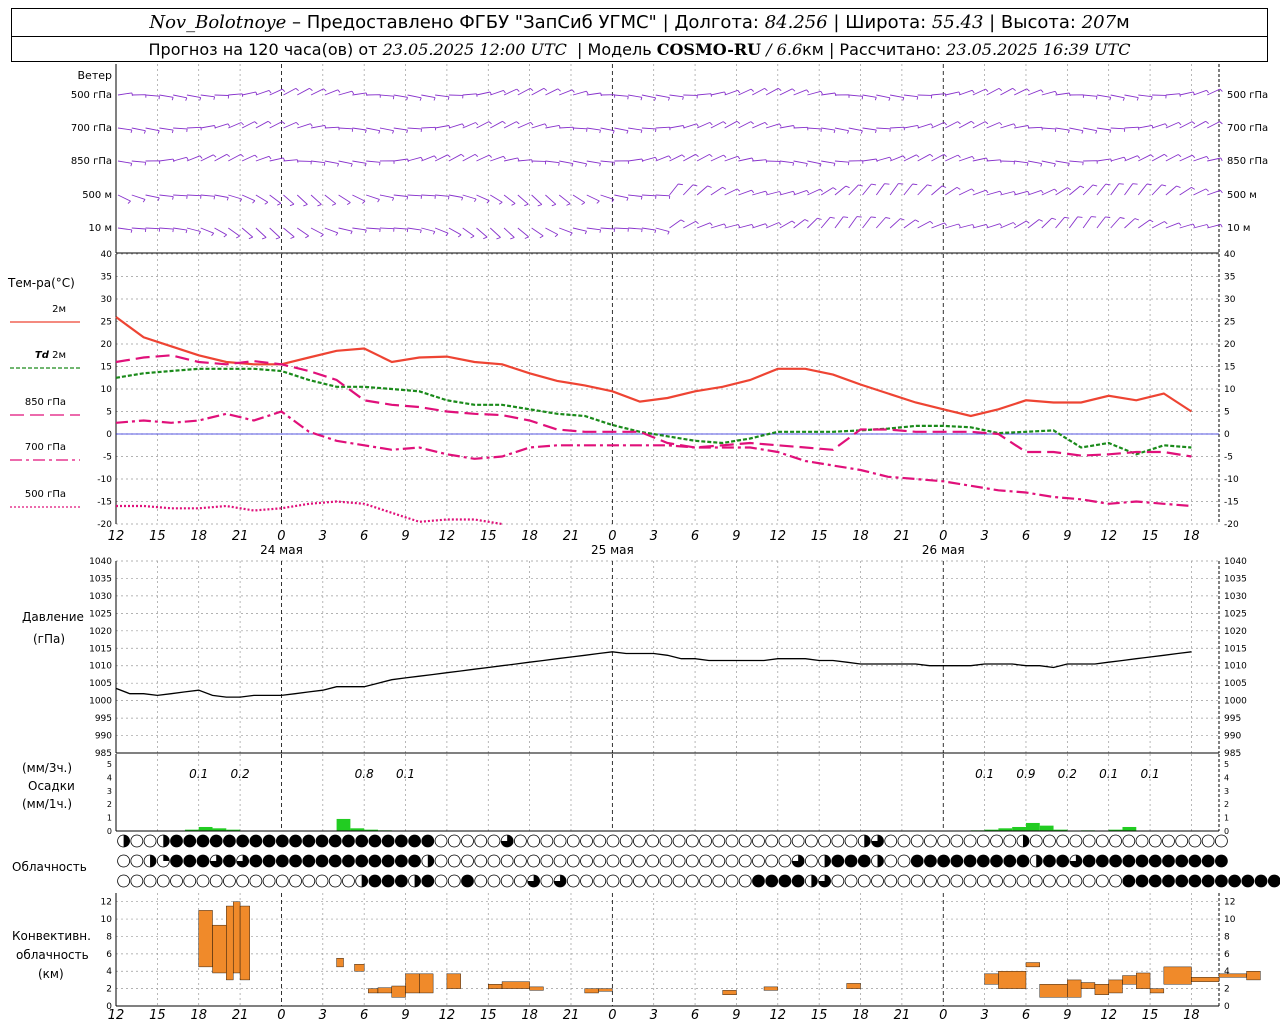  I want to click on pressure-line, so click(653, 674).